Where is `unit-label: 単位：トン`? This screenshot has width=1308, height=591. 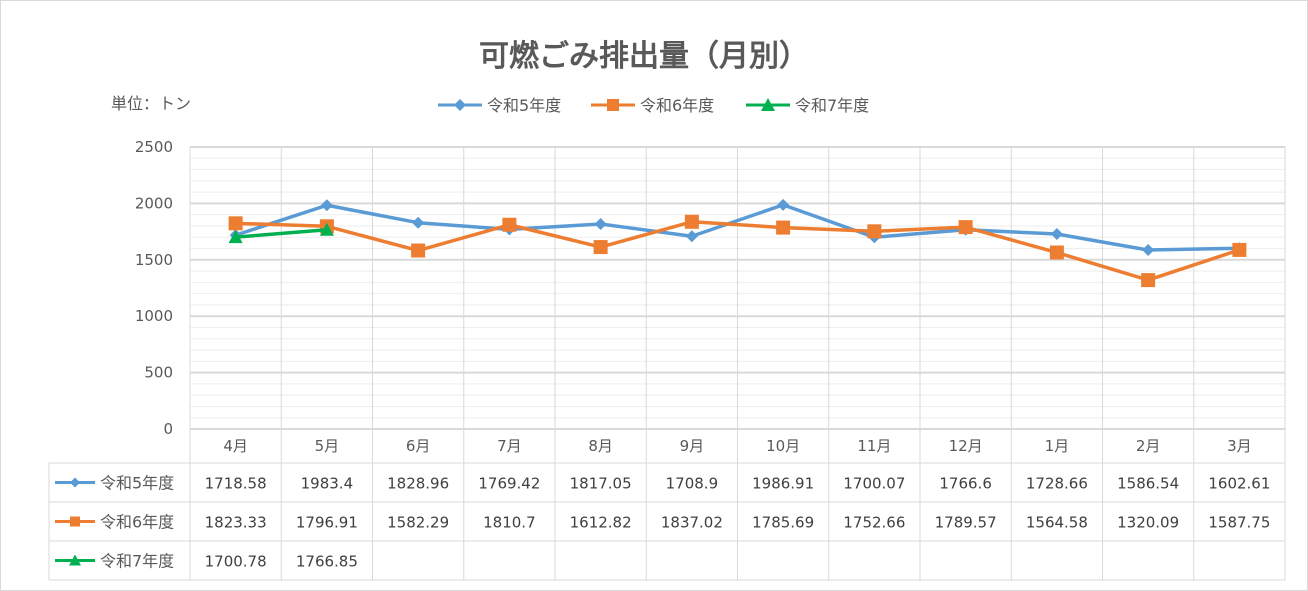 unit-label: 単位：トン is located at coordinates (151, 103).